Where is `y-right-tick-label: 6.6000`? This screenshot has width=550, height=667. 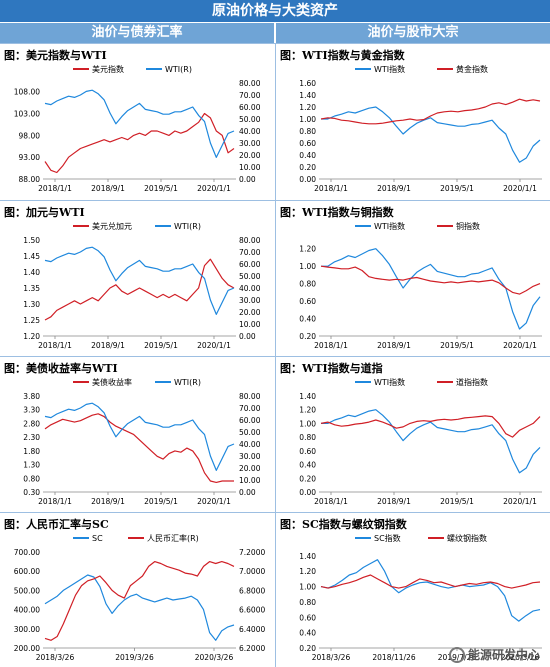 y-right-tick-label: 6.6000 is located at coordinates (252, 610).